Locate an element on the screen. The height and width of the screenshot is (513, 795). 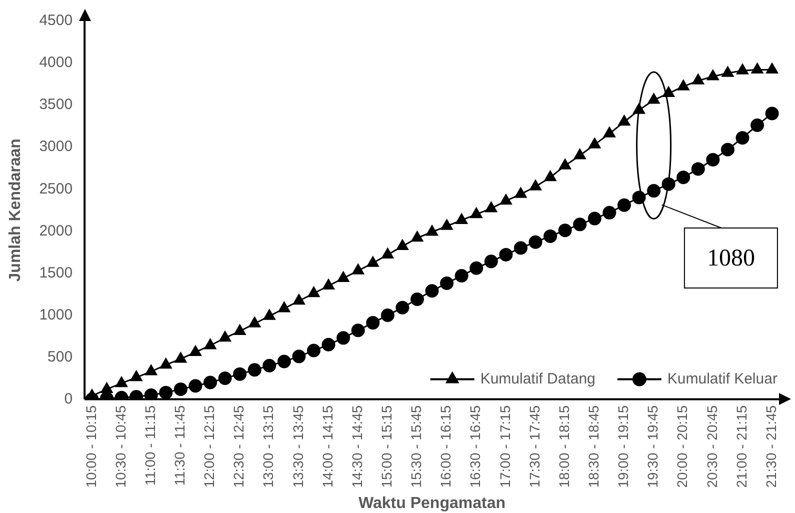
x-tick-label: 18:30 - 18:45 is located at coordinates (593, 446).